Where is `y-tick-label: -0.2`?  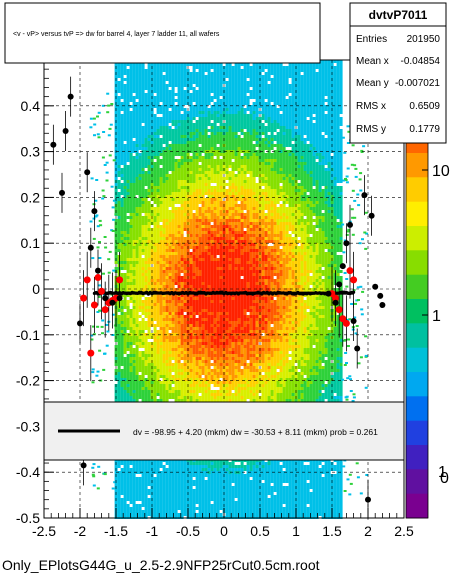
y-tick-label: -0.2 is located at coordinates (28, 381).